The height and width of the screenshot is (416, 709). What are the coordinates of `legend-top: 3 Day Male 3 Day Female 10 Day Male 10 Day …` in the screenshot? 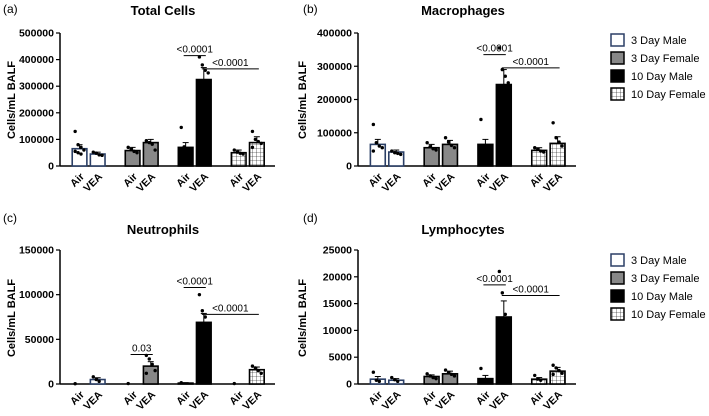 It's located at (658, 67).